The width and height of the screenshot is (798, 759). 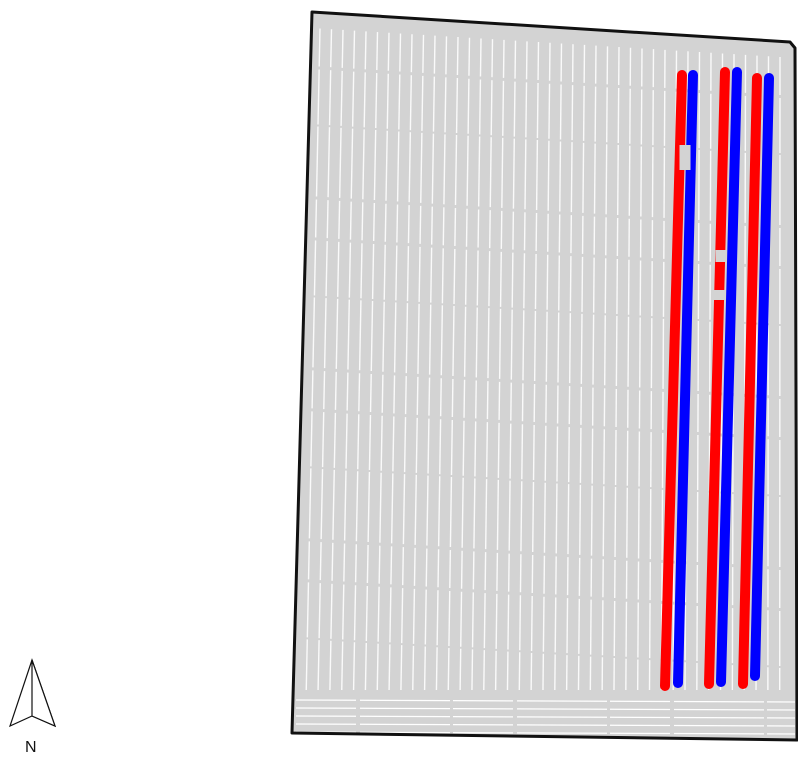 What do you see at coordinates (32, 707) in the screenshot?
I see `north-arrow: N` at bounding box center [32, 707].